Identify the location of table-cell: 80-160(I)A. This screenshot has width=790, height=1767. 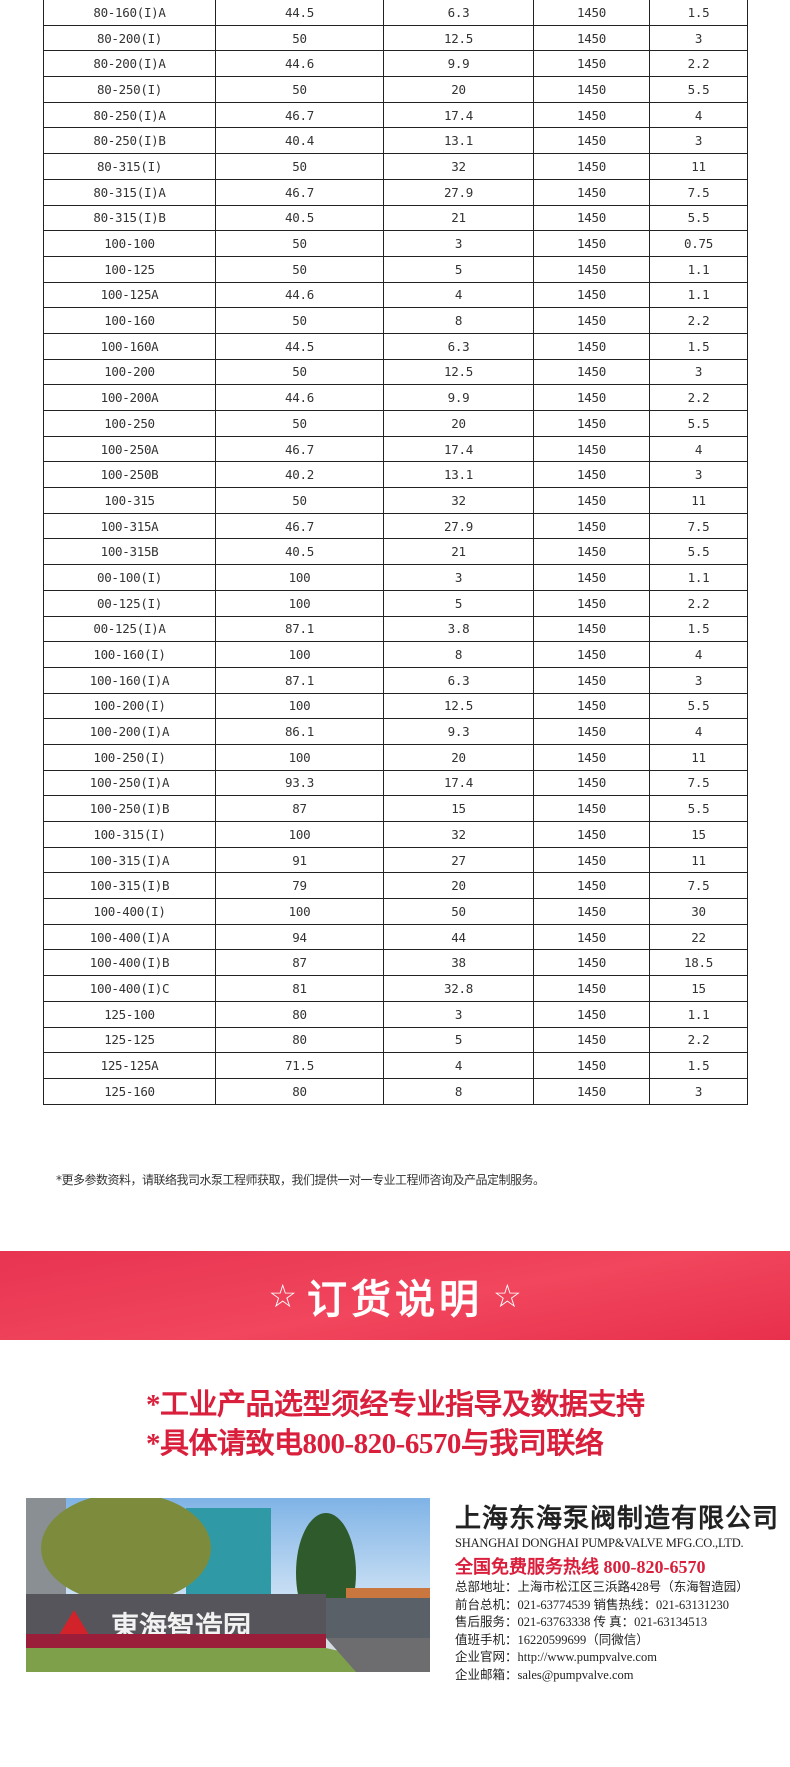
(129, 13).